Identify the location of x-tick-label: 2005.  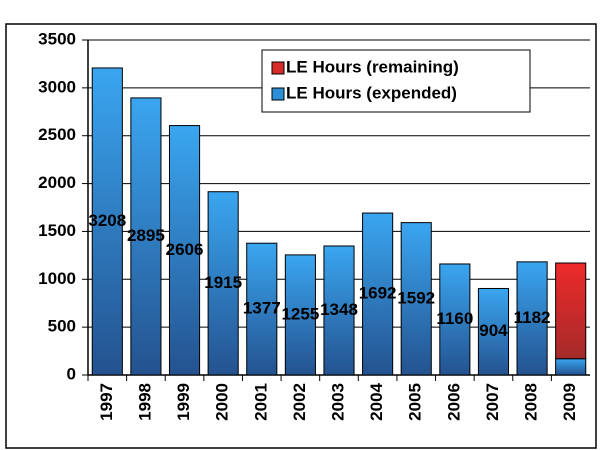
(415, 402).